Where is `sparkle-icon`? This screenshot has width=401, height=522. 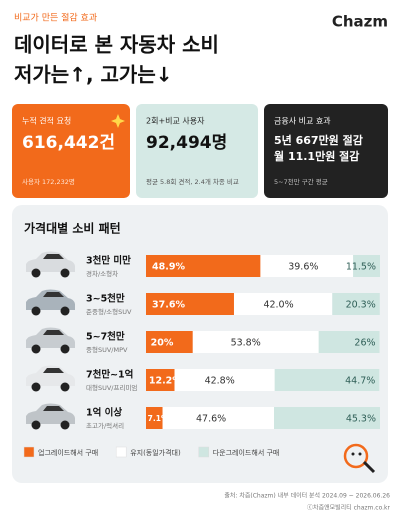
sparkle-icon is located at coordinates (118, 121).